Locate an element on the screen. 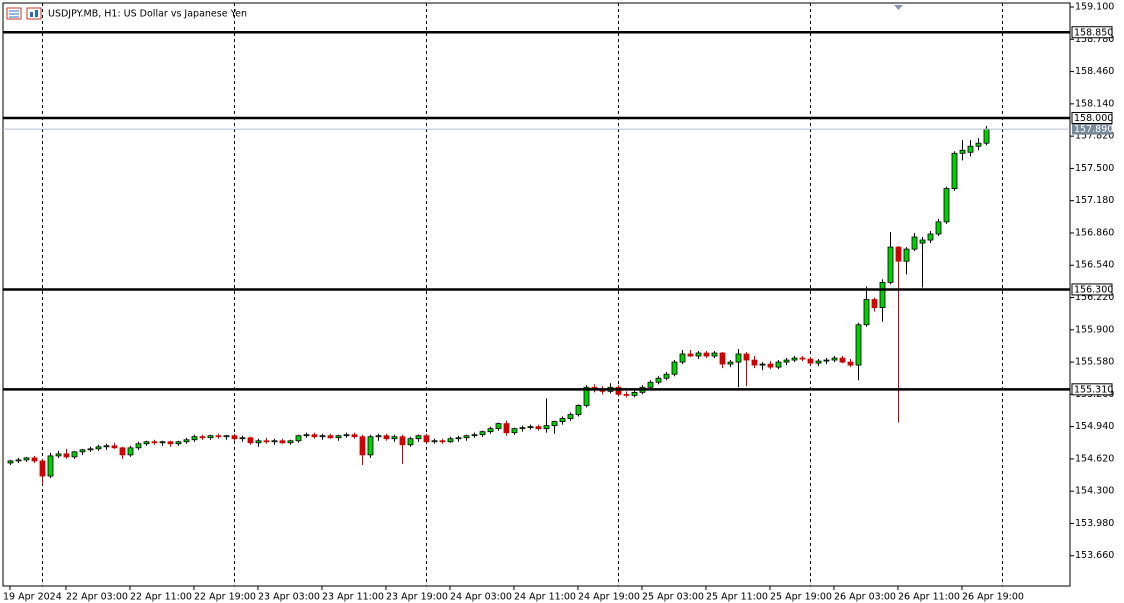 The width and height of the screenshot is (1124, 603). x-tick-label: 26 Apr 19:00 is located at coordinates (993, 597).